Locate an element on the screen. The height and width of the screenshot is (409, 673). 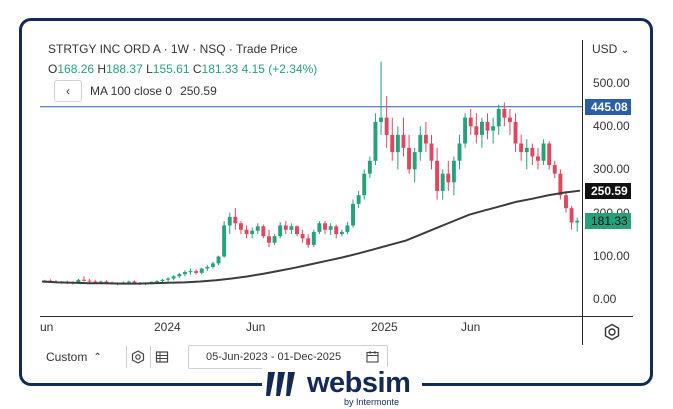
y-axis-label: 100.00 is located at coordinates (611, 255).